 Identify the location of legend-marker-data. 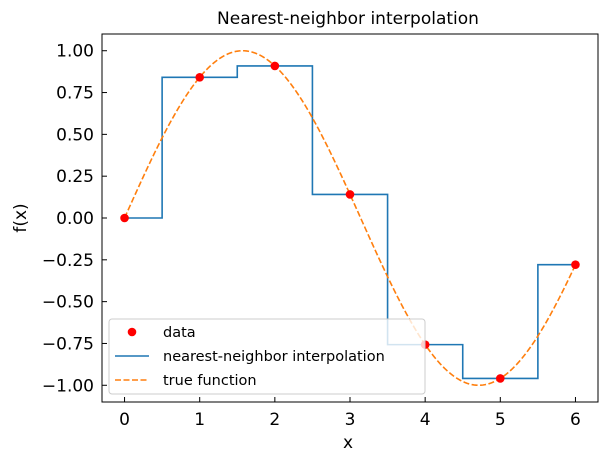
(132, 332).